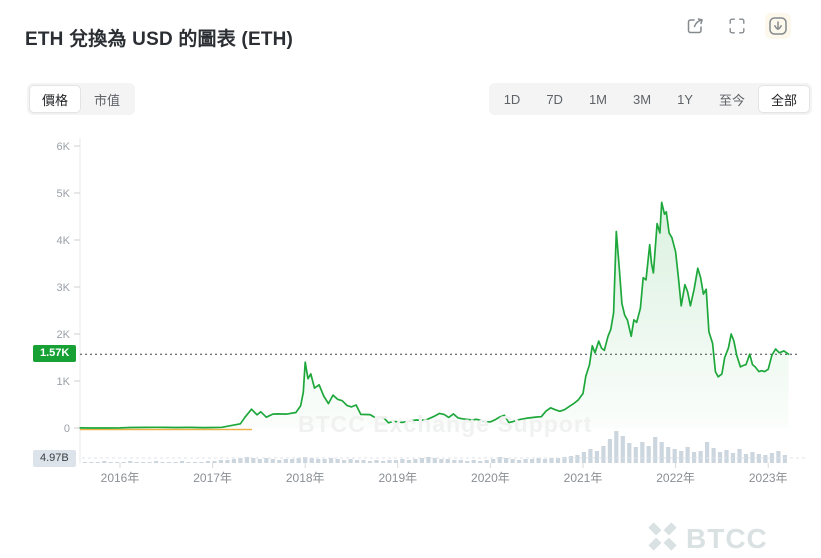 The image size is (821, 558). Describe the element at coordinates (685, 99) in the screenshot. I see `range-1y: 1Y` at that location.